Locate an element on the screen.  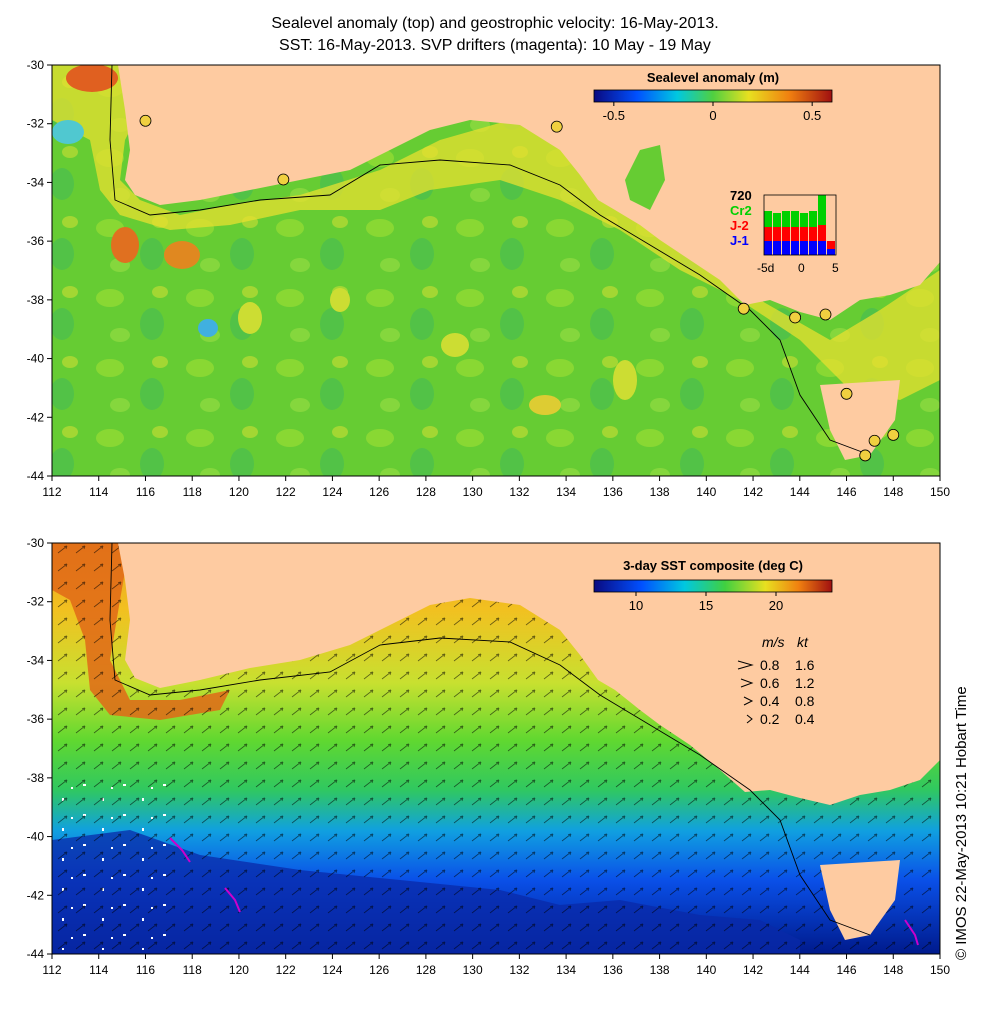
lat-tick-label: -38 is located at coordinates (36, 778).